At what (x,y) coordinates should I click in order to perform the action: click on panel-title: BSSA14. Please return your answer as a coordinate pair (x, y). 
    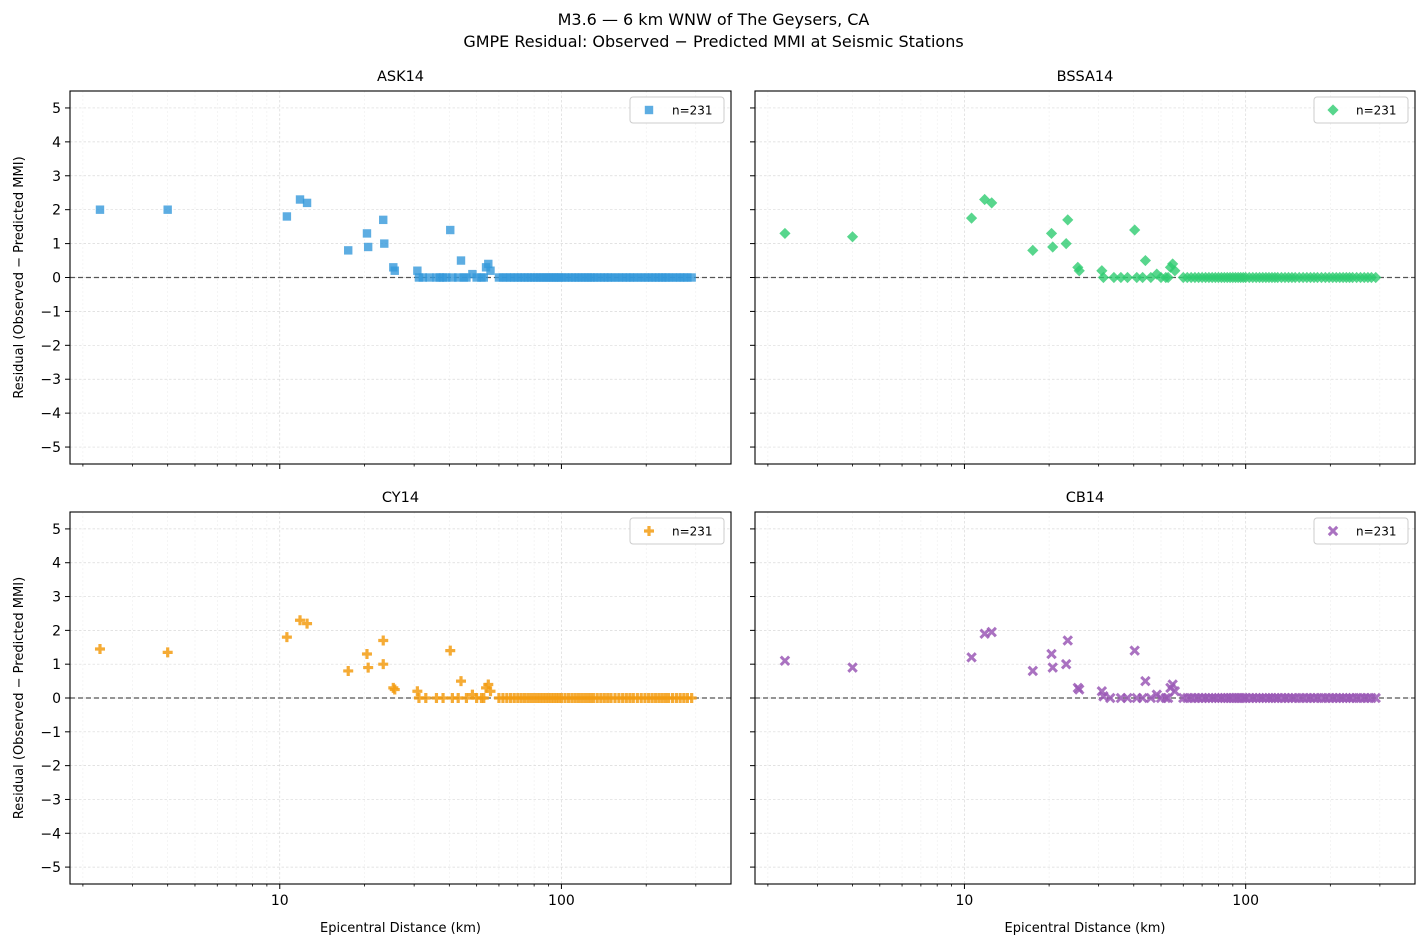
    Looking at the image, I should click on (1085, 77).